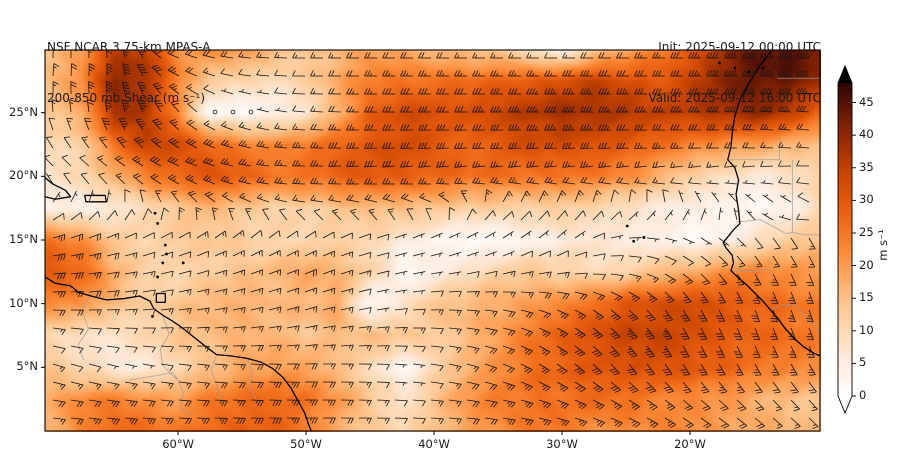 The image size is (904, 463). Describe the element at coordinates (126, 98) in the screenshot. I see `map-subtitle: 200-850 mb Shear (m s⁻¹)` at that location.